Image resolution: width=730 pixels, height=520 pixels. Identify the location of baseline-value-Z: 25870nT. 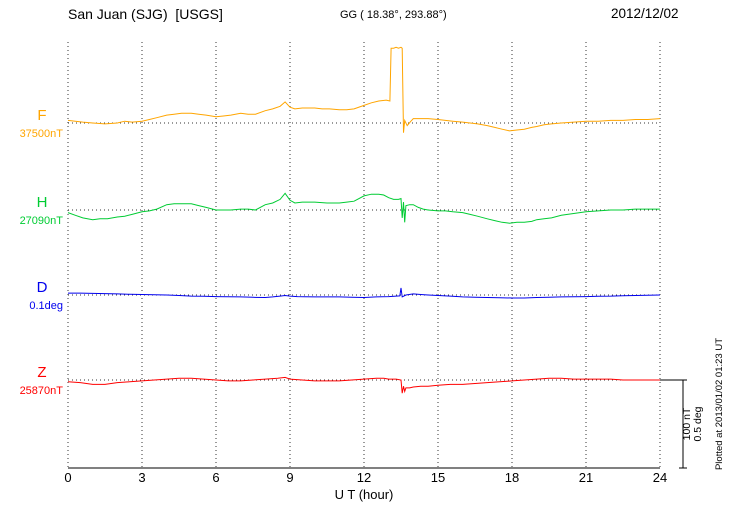
(42, 391).